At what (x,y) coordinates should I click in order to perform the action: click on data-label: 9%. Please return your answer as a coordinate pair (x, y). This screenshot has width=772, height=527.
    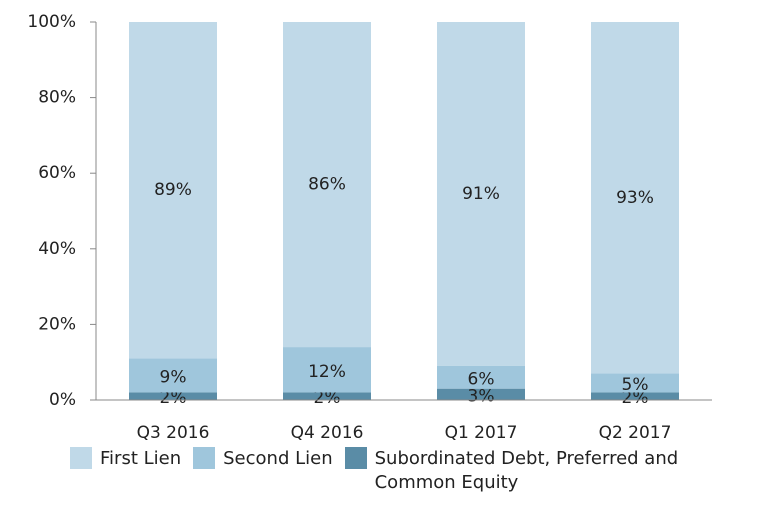
    Looking at the image, I should click on (173, 377).